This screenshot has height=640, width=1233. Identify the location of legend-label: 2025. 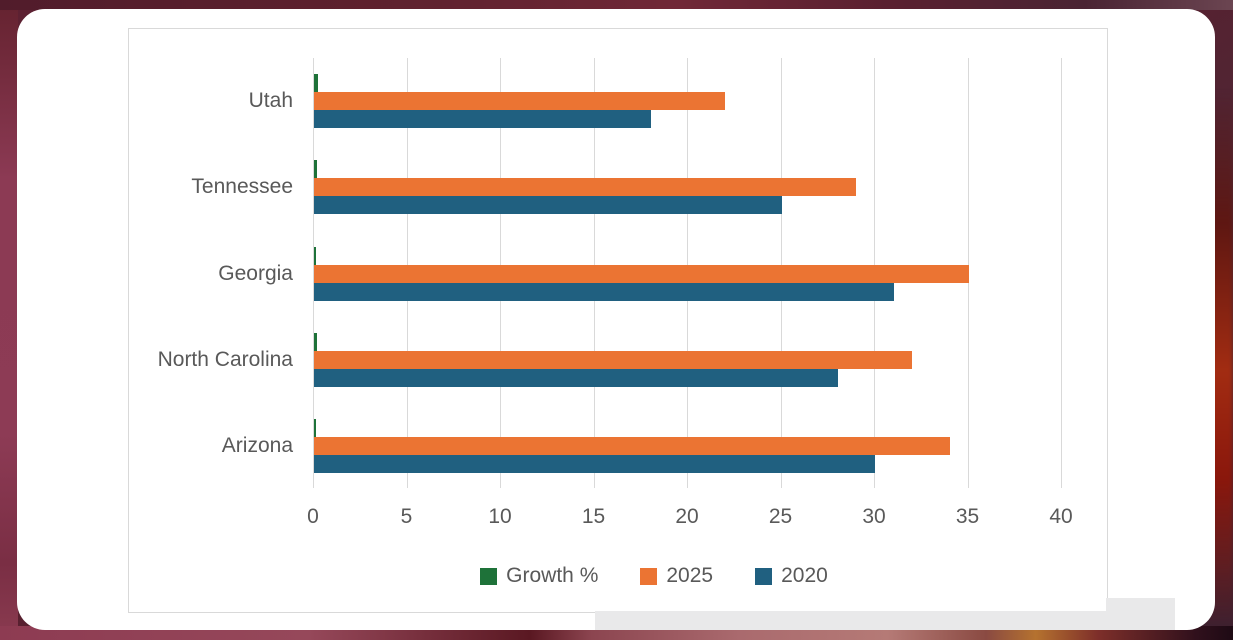
(690, 575).